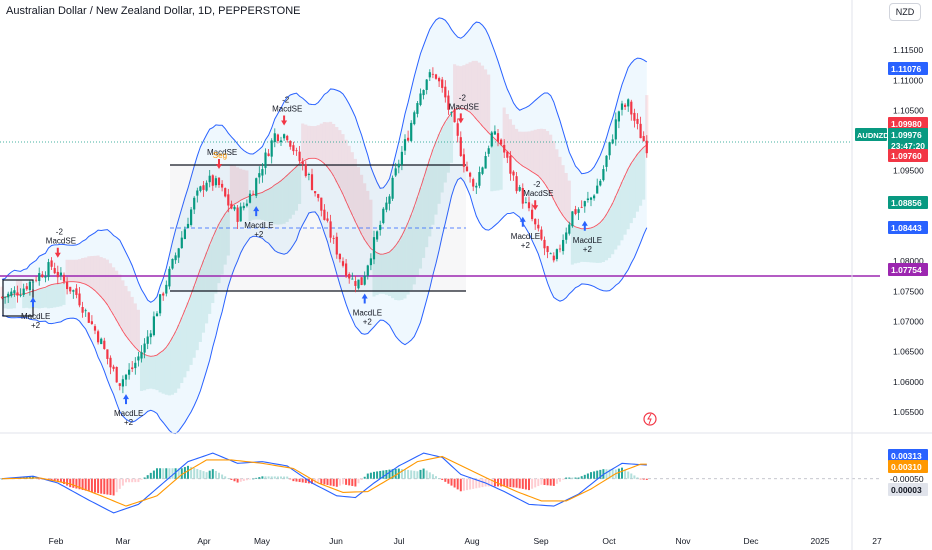  What do you see at coordinates (873, 135) in the screenshot?
I see `symbol-tag-label: AUDNZD` at bounding box center [873, 135].